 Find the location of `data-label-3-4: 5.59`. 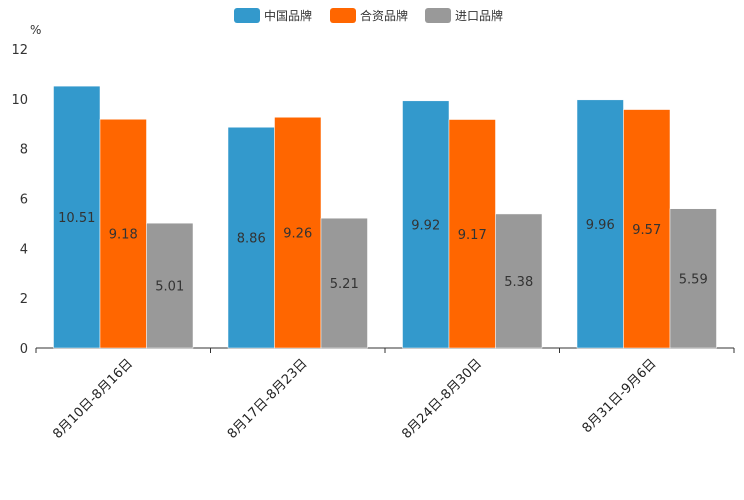

data-label-3-4: 5.59 is located at coordinates (693, 279).